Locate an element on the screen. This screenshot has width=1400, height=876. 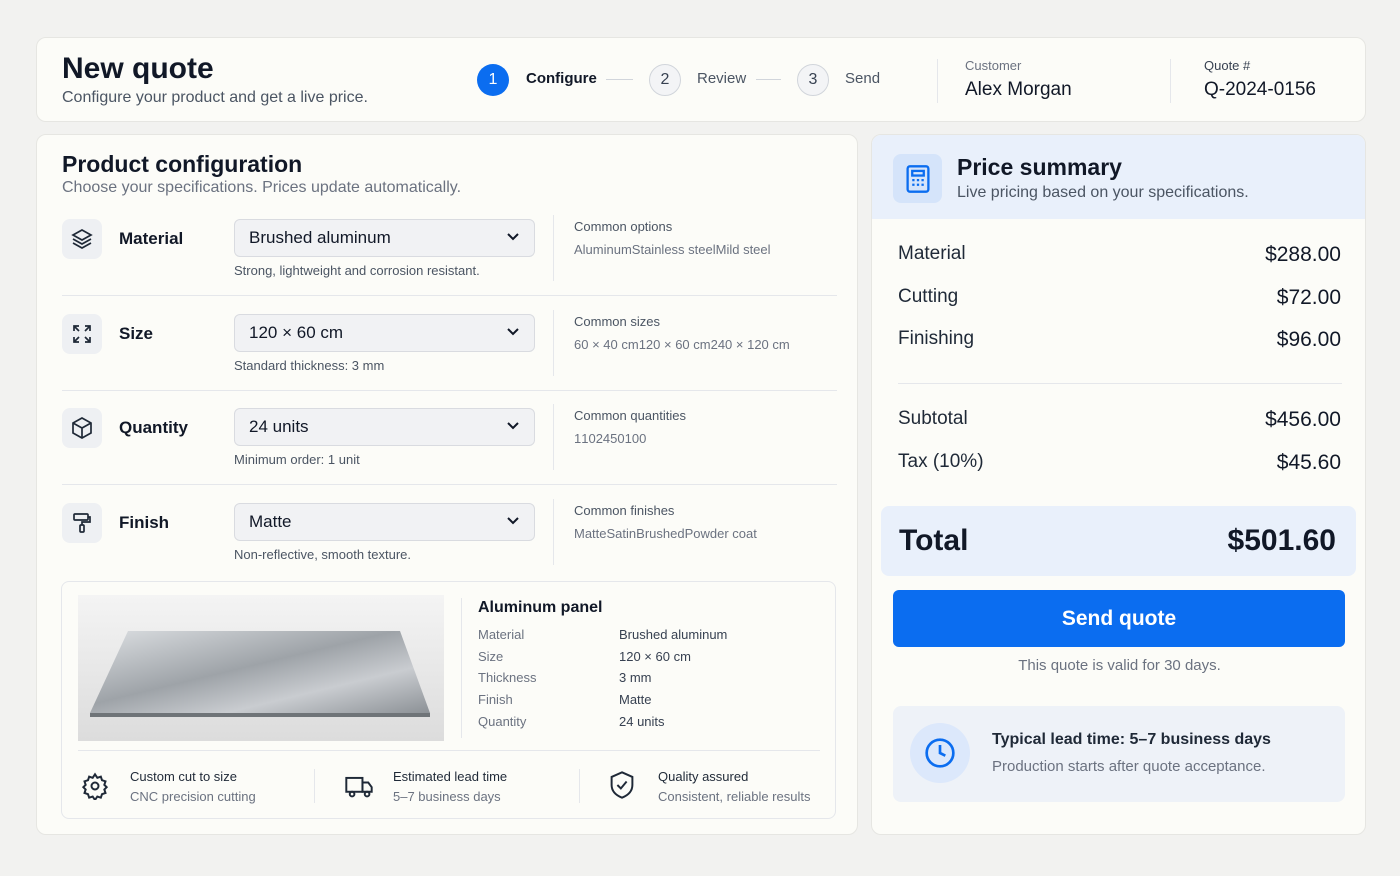
row-label: Quantity is located at coordinates (153, 427).